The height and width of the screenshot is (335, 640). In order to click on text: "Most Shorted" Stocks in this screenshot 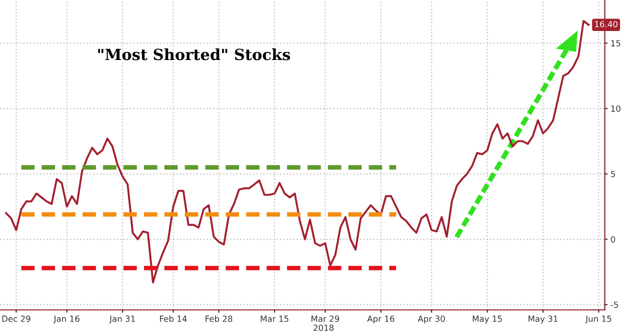, I will do `click(194, 54)`.